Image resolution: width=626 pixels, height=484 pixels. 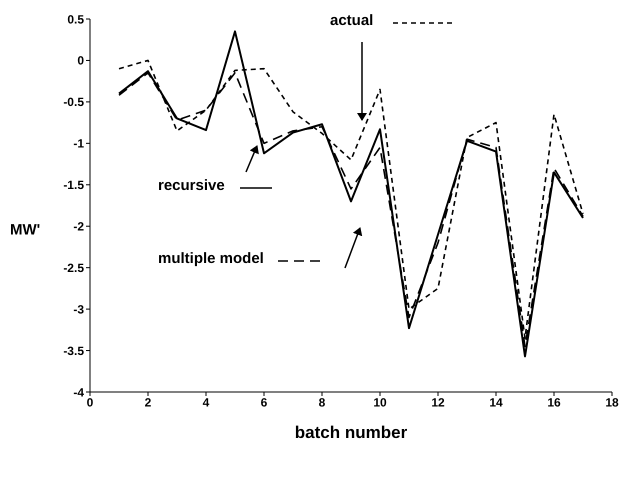 What do you see at coordinates (322, 403) in the screenshot?
I see `x-tick-label: 8` at bounding box center [322, 403].